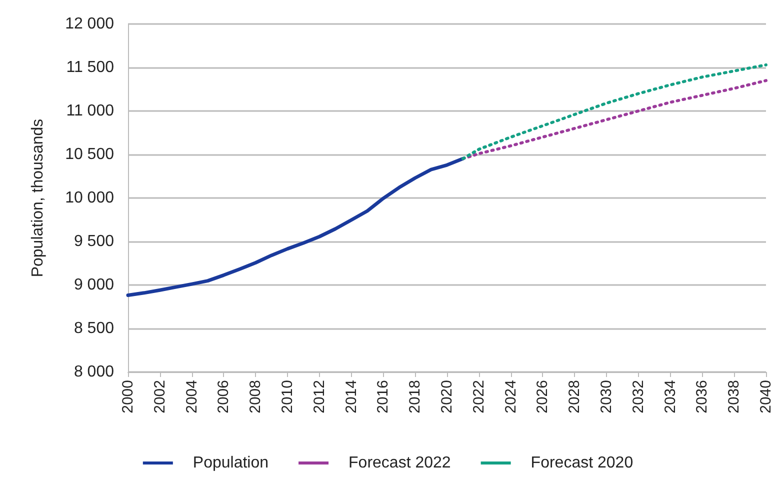 This screenshot has height=478, width=776. What do you see at coordinates (638, 397) in the screenshot?
I see `x-tick-label: 2032` at bounding box center [638, 397].